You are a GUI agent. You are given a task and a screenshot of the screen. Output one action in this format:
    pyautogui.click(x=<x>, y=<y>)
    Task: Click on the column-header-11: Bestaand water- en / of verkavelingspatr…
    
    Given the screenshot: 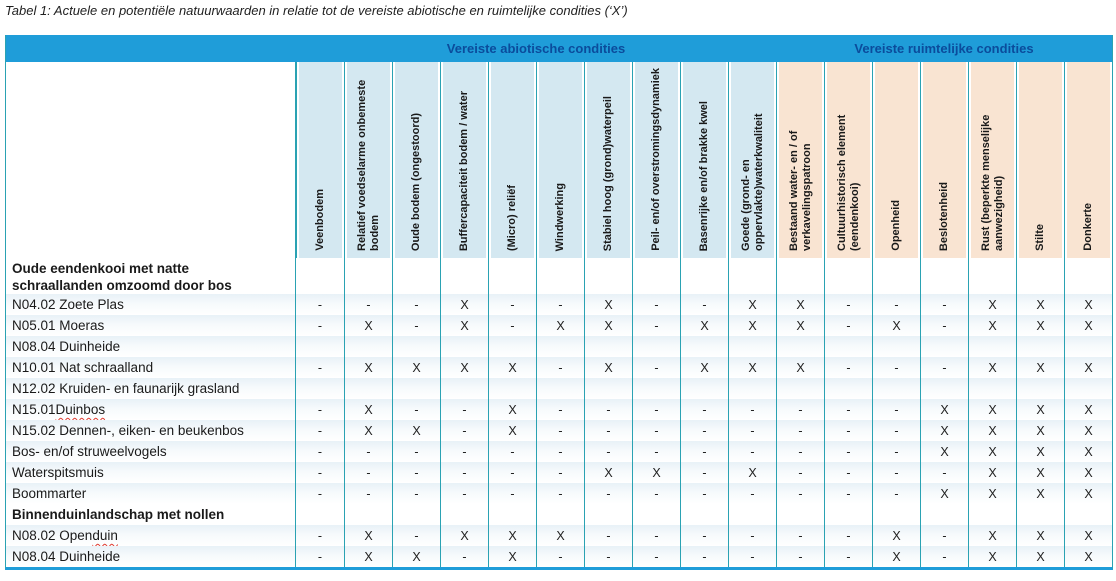 What is the action you would take?
    pyautogui.click(x=800, y=160)
    